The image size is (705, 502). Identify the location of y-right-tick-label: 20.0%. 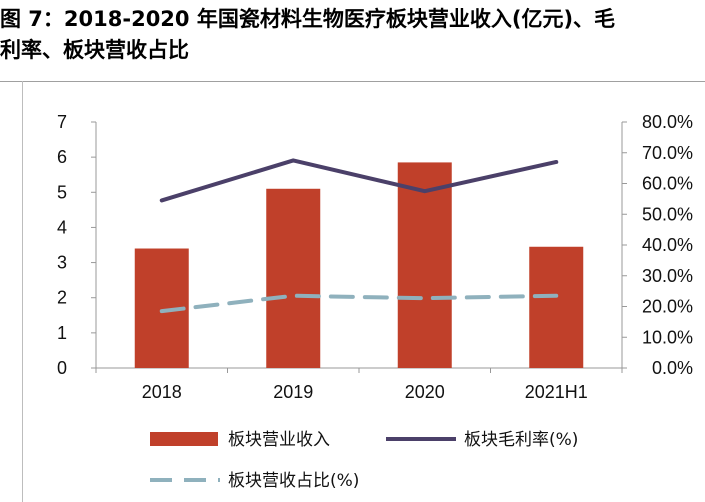
(667, 307).